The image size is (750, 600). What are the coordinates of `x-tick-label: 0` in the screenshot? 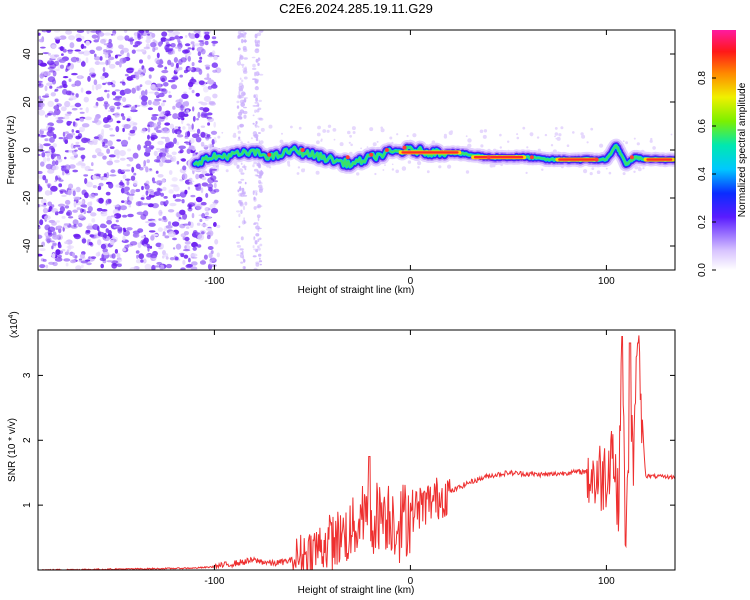 It's located at (411, 581).